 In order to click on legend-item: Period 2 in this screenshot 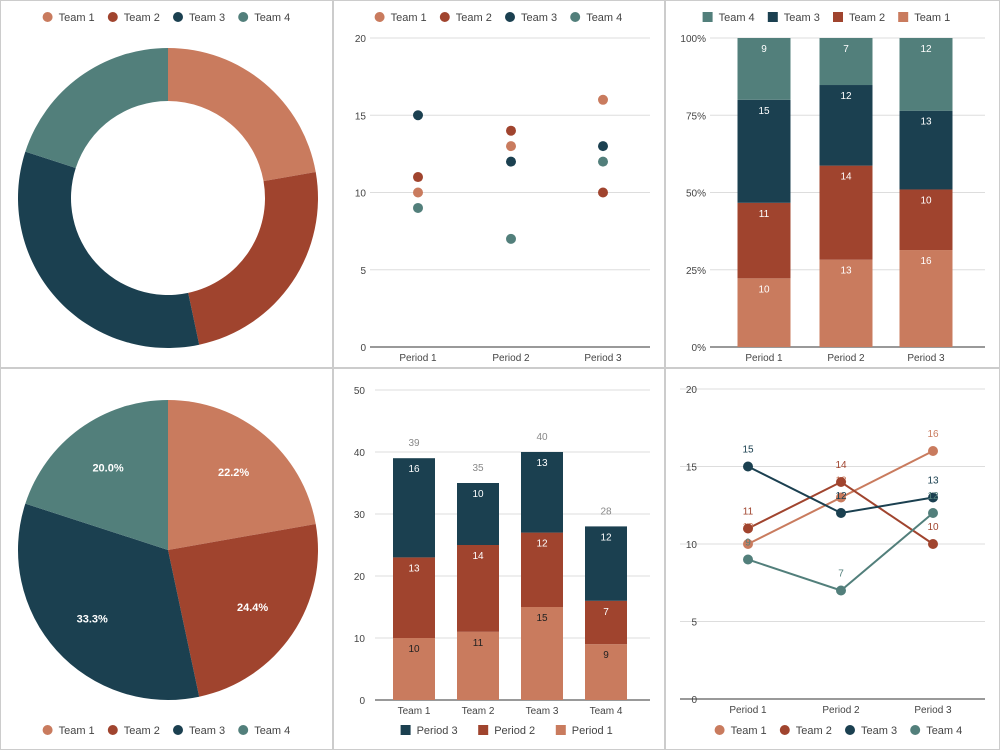, I will do `click(506, 731)`.